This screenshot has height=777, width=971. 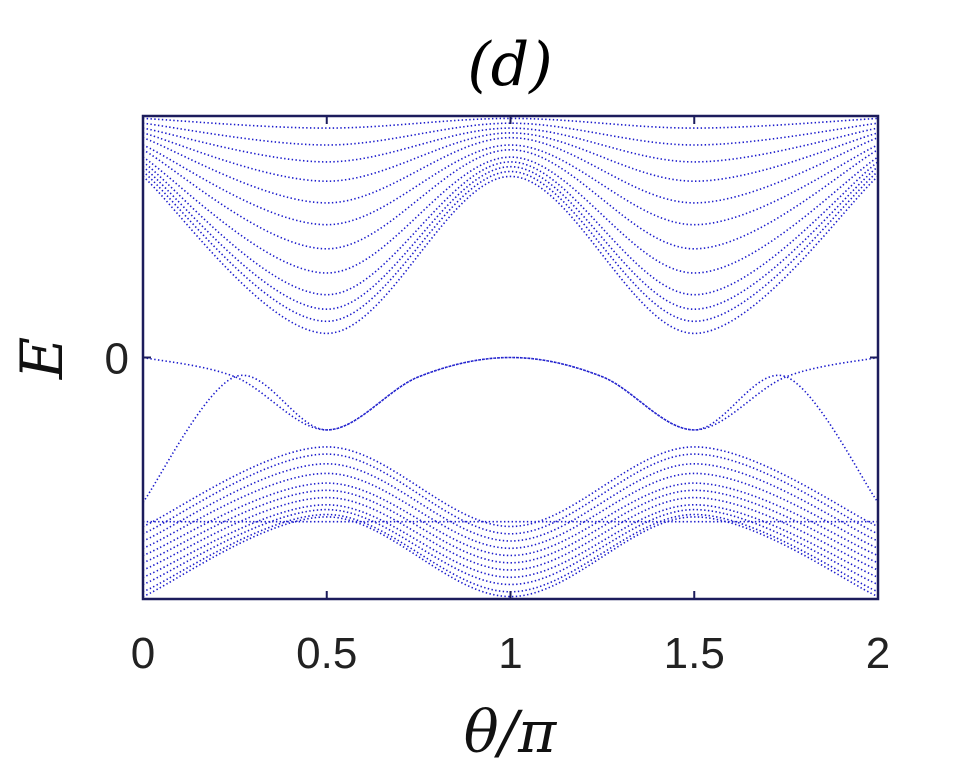 I want to click on x-tick-label: 0, so click(x=143, y=653).